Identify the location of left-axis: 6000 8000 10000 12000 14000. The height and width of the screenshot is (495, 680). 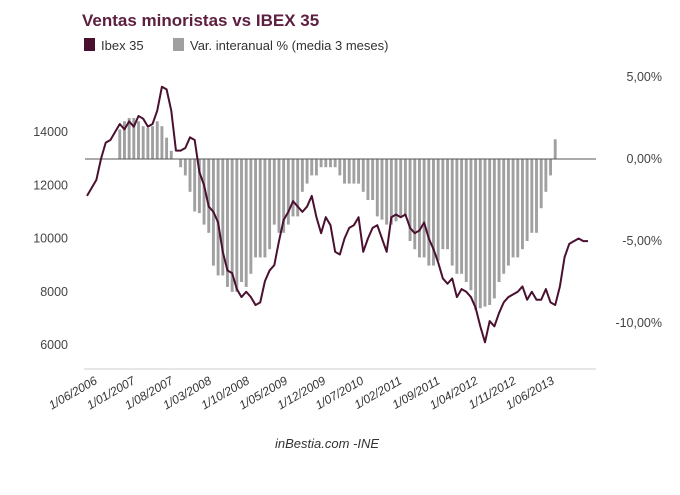
(50, 238).